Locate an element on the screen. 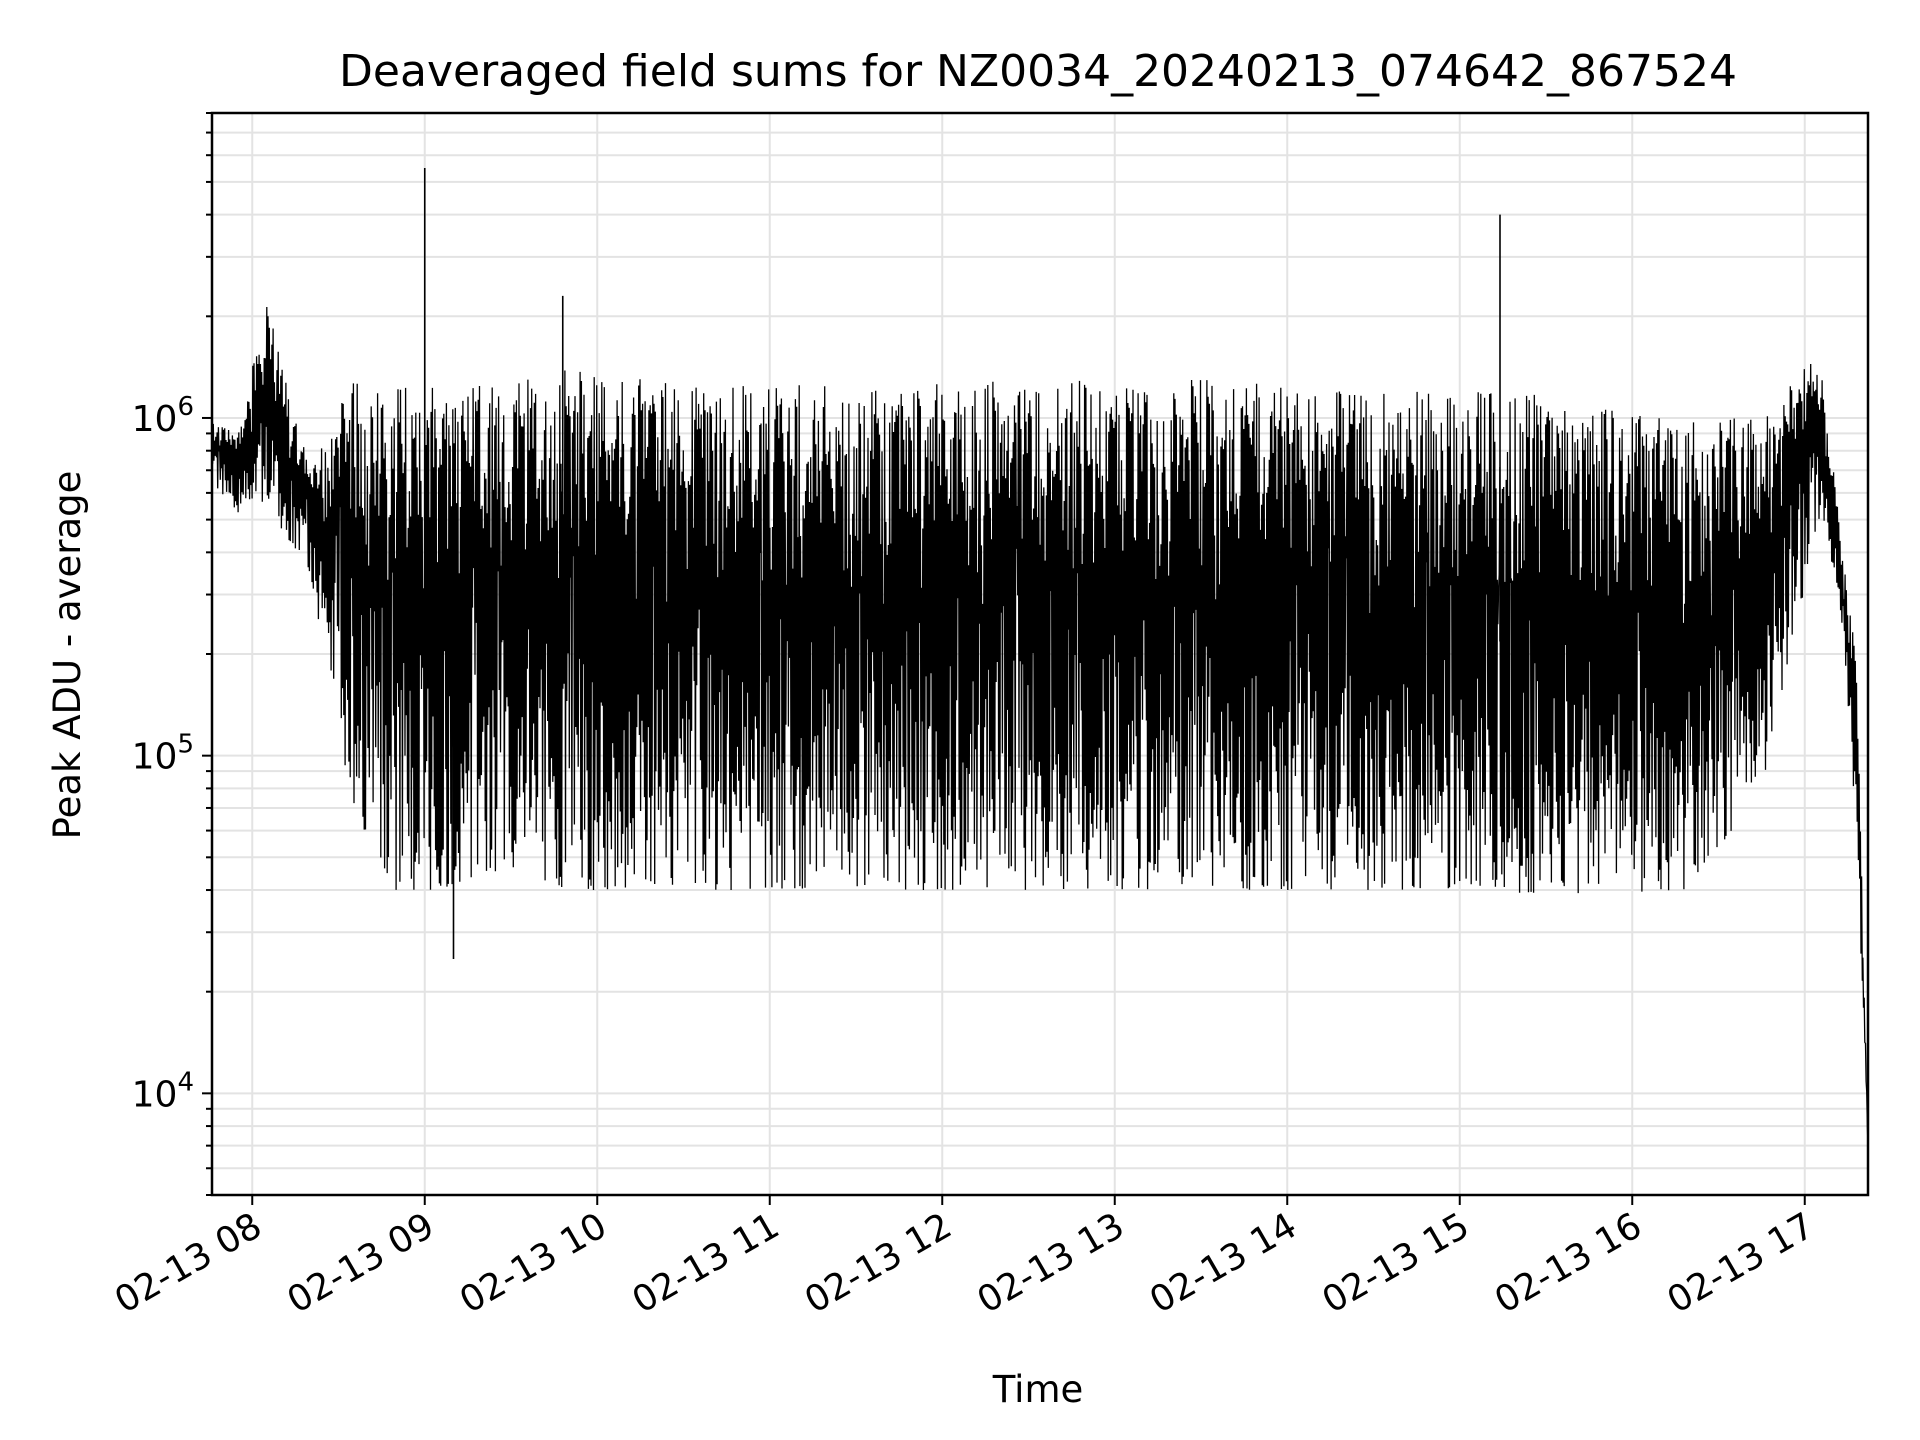 The width and height of the screenshot is (1920, 1440). y-tick-label: 10⁶ is located at coordinates (163, 416).